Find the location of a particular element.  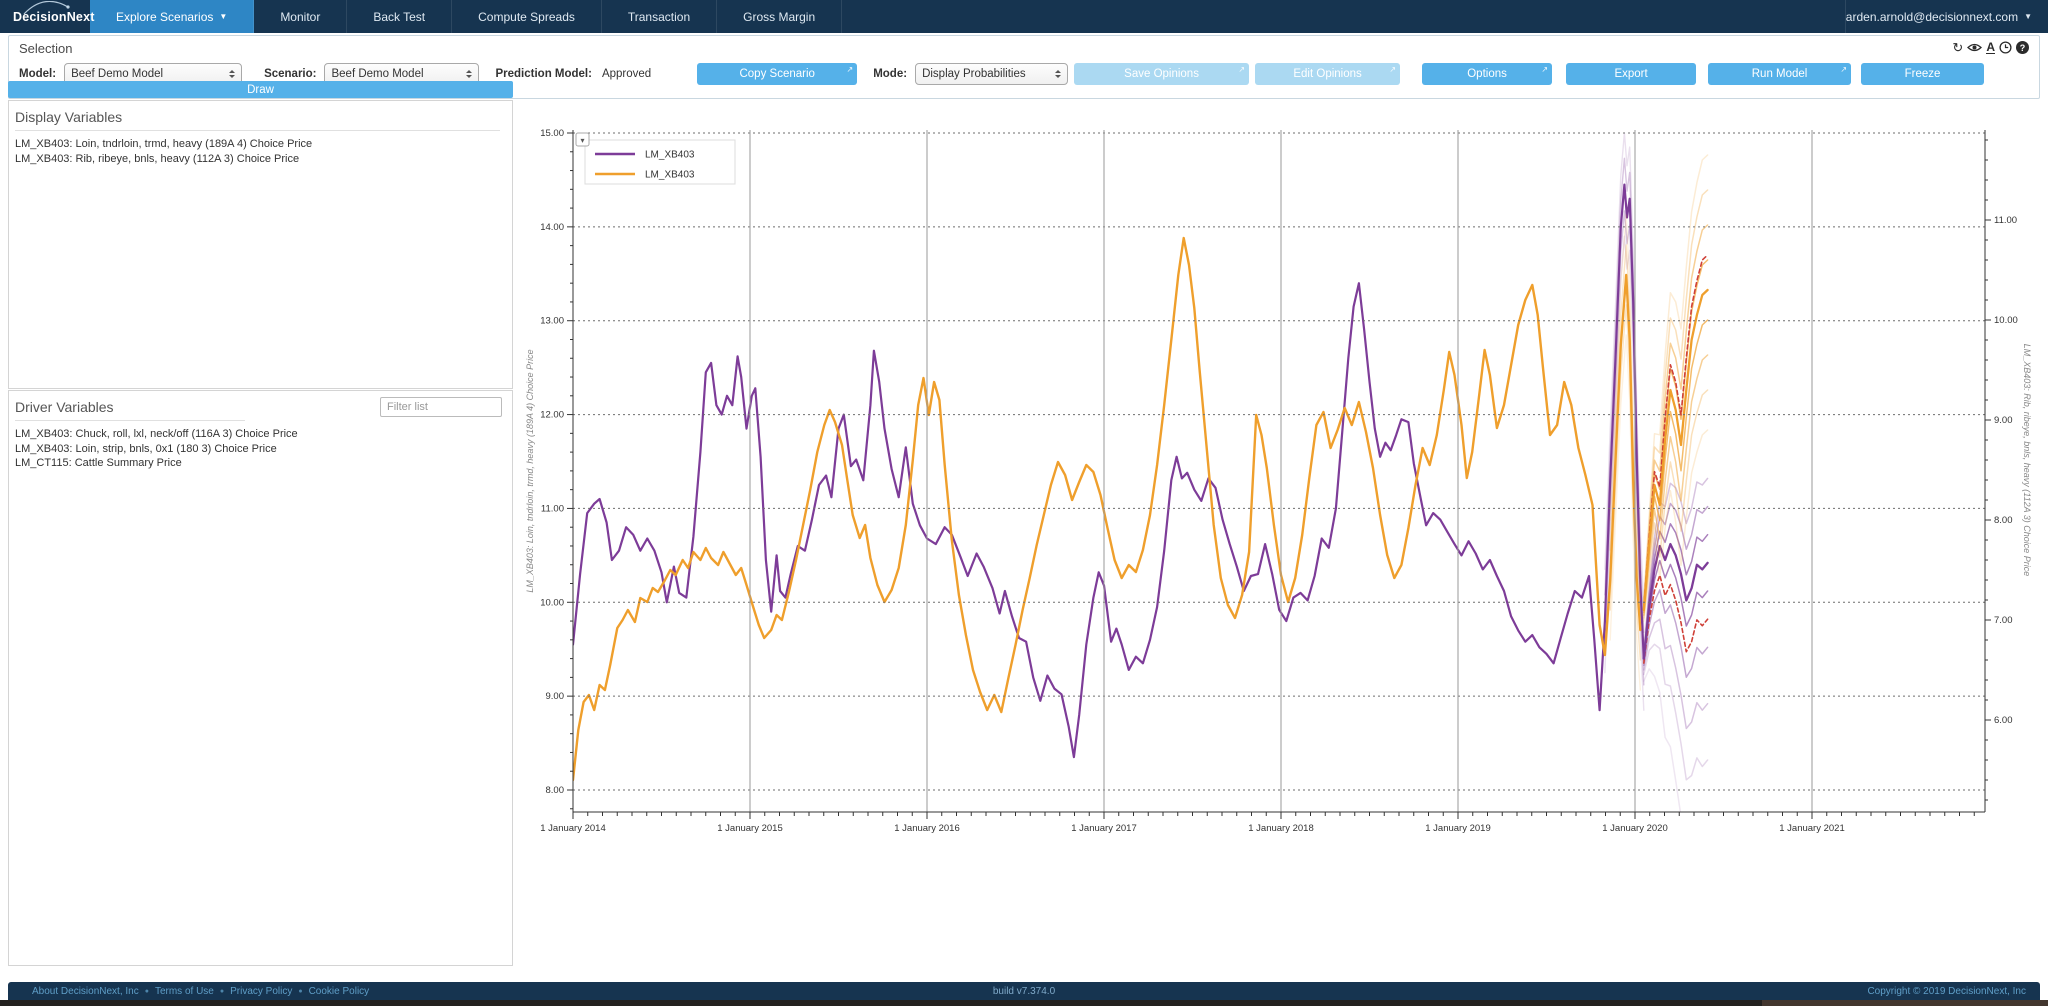

filter-list-input is located at coordinates (441, 407).